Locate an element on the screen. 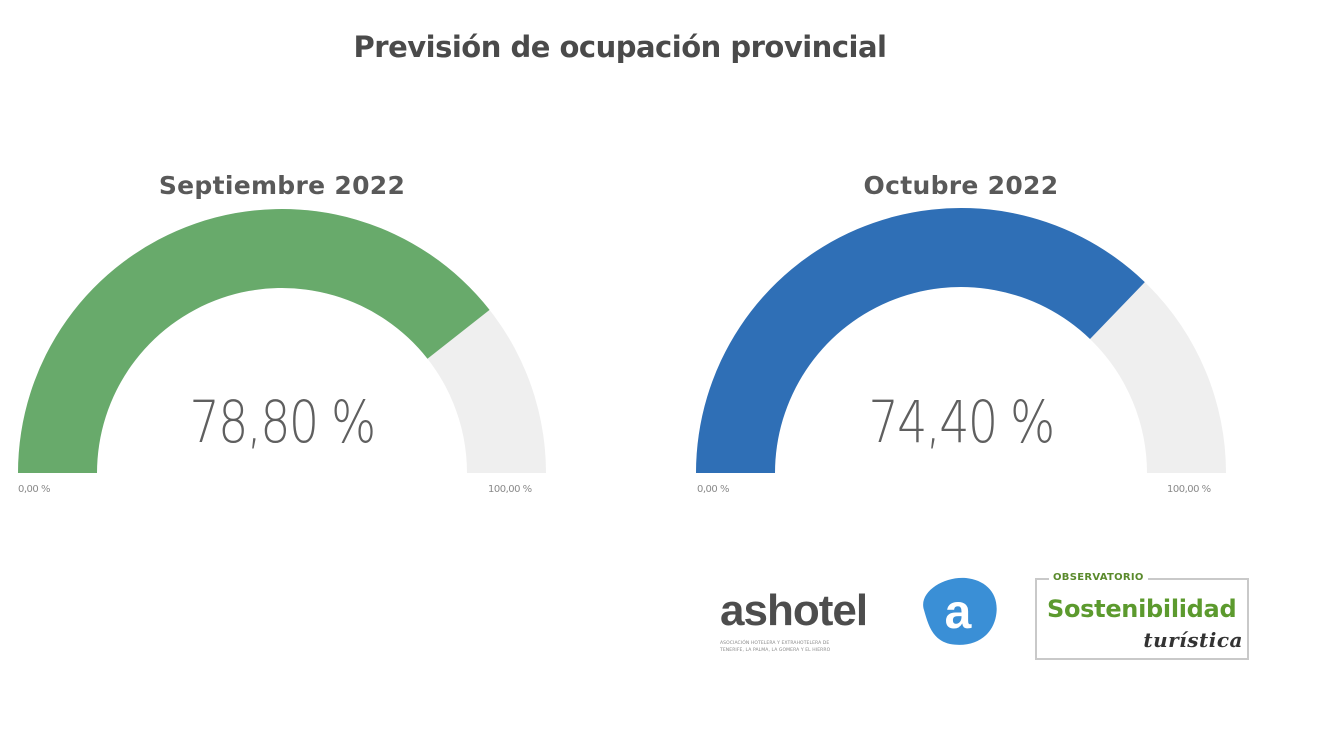  gauge-title-octubre: Octubre 2022 is located at coordinates (961, 185).